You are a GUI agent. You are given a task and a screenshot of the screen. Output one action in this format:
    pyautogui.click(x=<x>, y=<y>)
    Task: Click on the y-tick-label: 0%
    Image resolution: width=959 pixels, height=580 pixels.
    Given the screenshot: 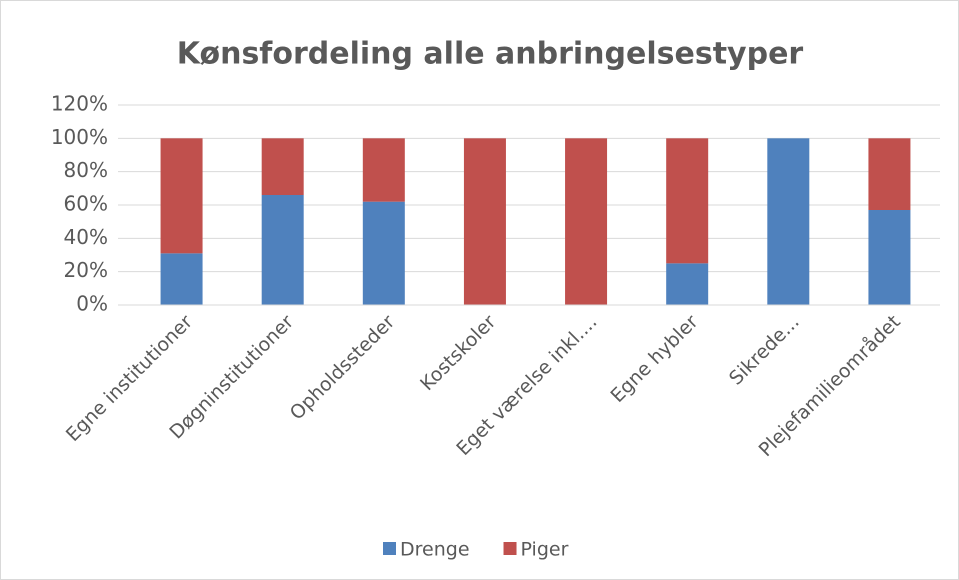 What is the action you would take?
    pyautogui.click(x=92, y=304)
    